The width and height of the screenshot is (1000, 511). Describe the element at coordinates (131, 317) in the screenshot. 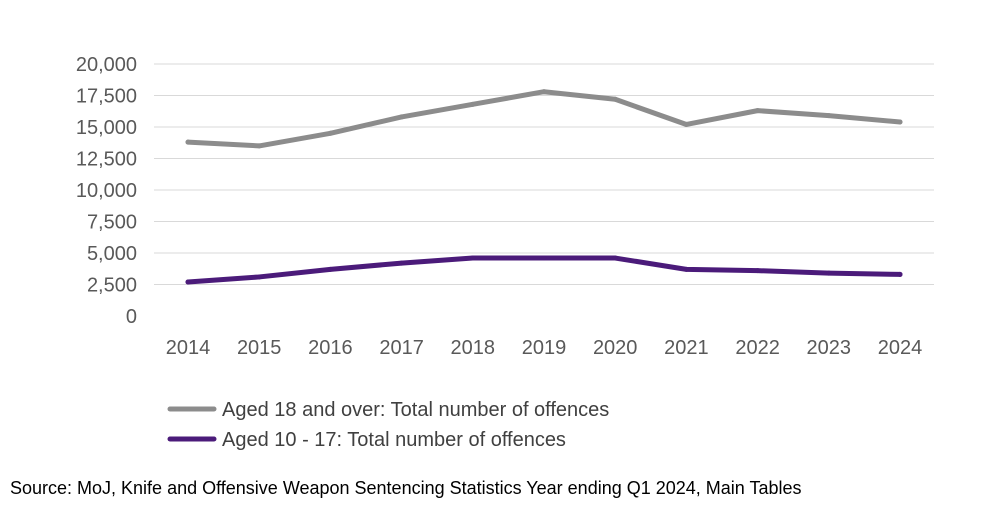

I see `y-tick-label: 0` at that location.